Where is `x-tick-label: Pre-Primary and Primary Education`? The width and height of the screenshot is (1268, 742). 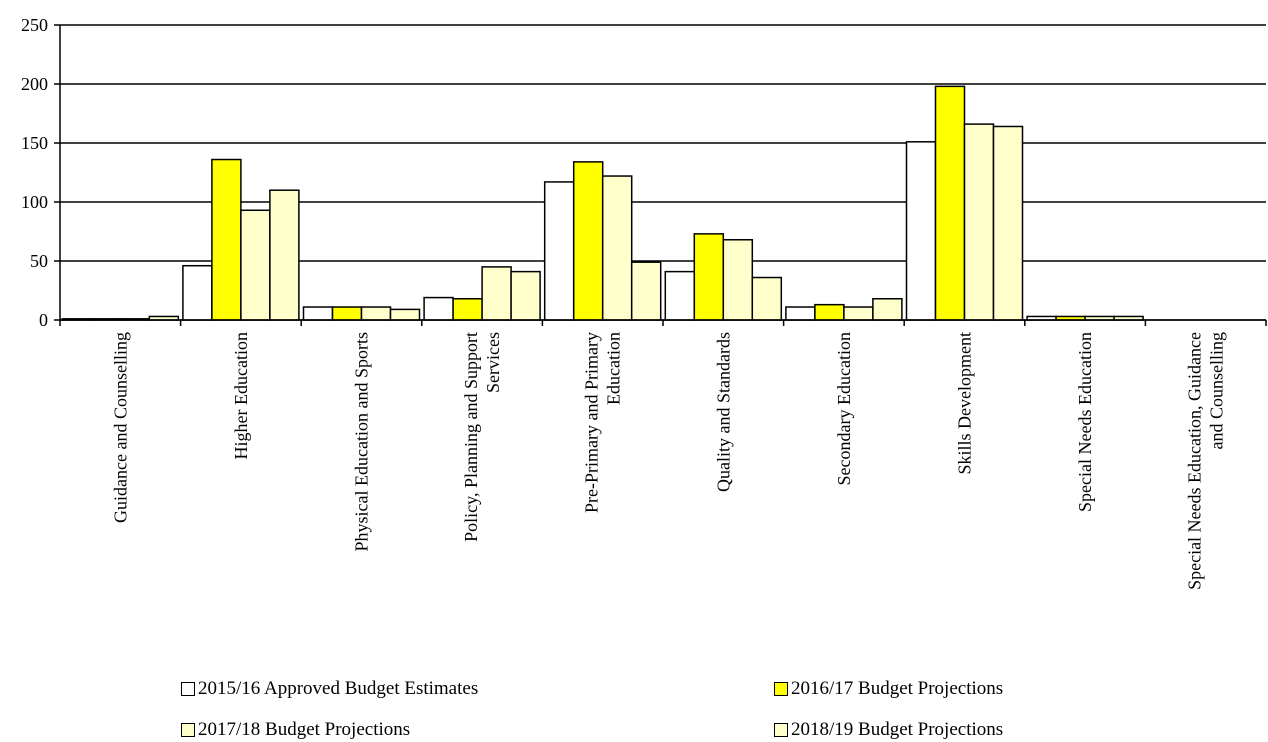
x-tick-label: Pre-Primary and Primary Education is located at coordinates (603, 422).